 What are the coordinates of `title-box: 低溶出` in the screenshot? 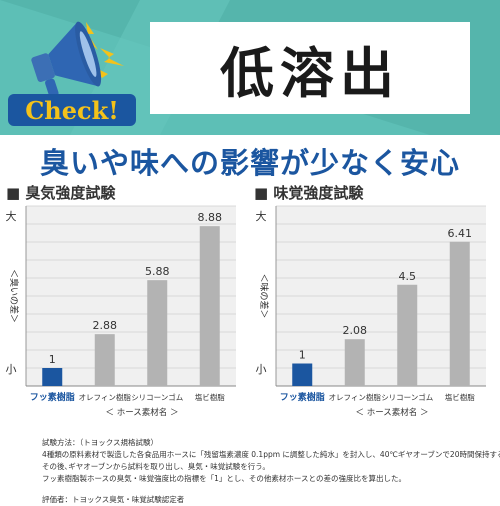 It's located at (310, 68).